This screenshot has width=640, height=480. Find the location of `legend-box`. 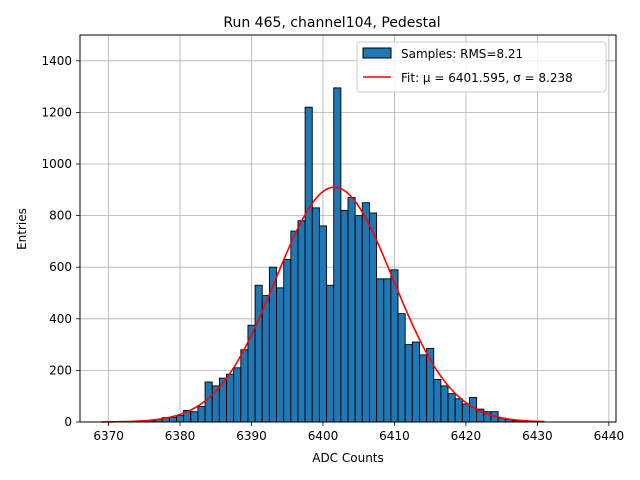

legend-box is located at coordinates (481, 67).